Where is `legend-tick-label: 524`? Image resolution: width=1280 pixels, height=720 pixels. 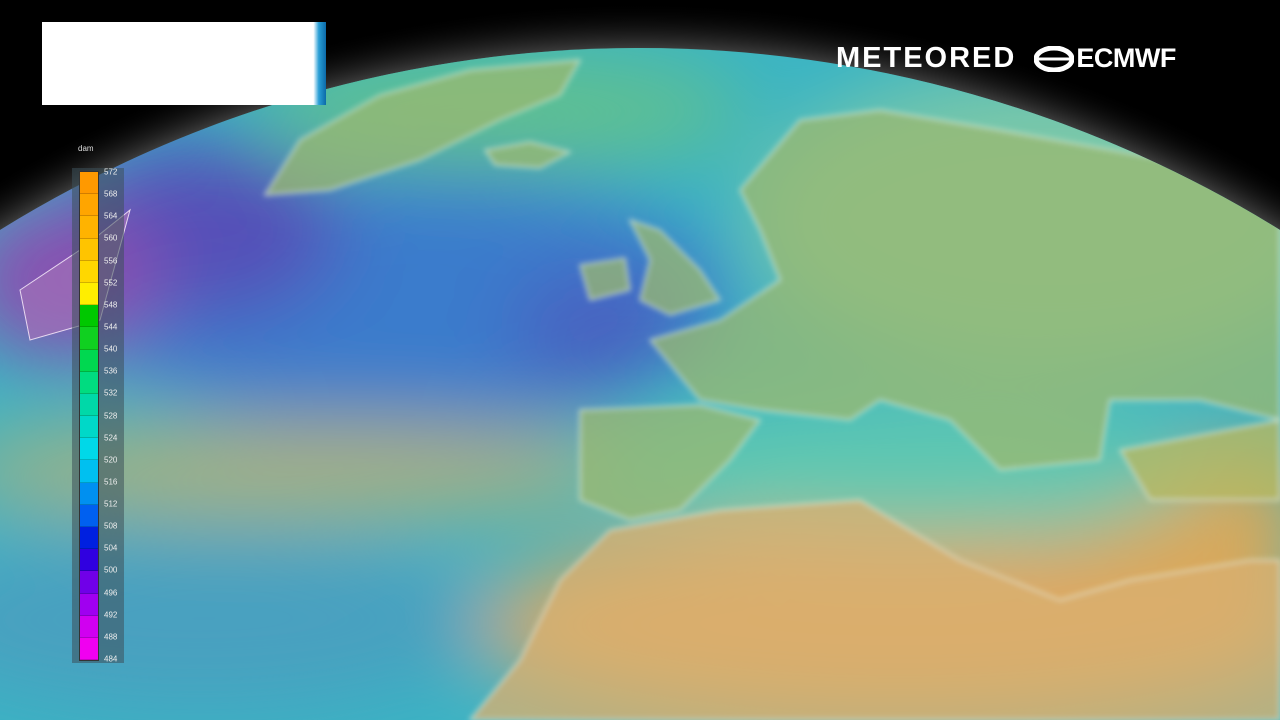 legend-tick-label: 524 is located at coordinates (111, 438).